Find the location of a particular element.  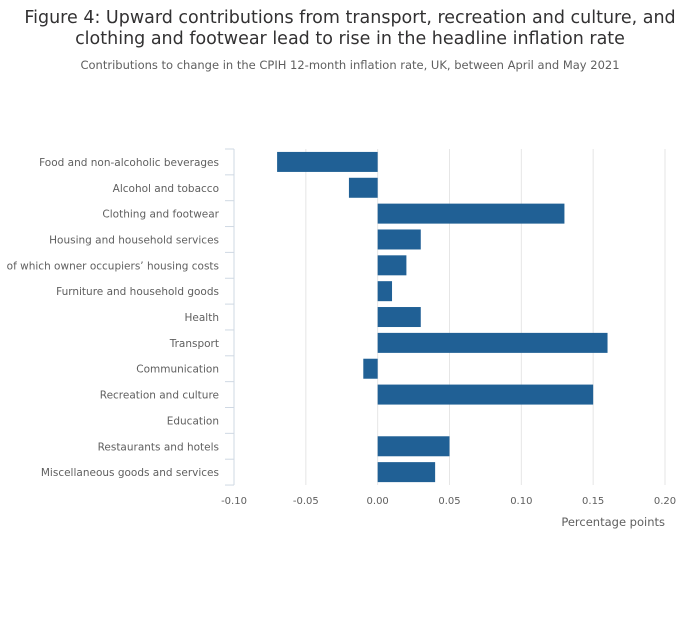

category-label: Health is located at coordinates (202, 318).